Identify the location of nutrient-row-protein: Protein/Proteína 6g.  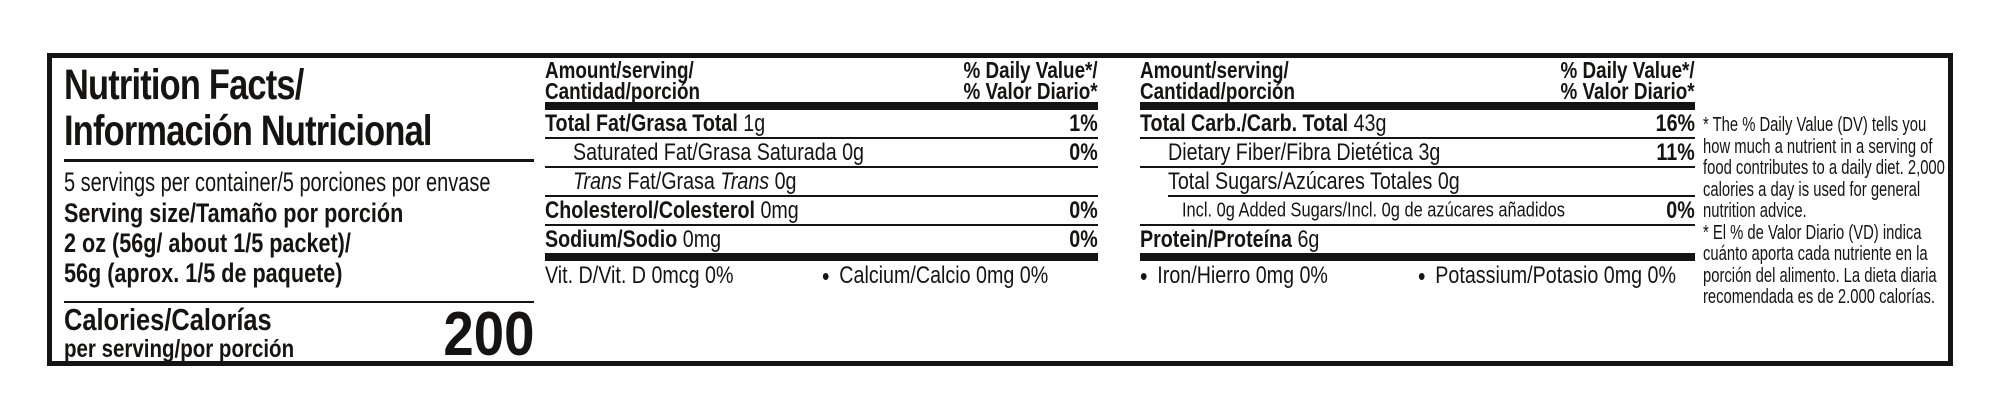
(1417, 239).